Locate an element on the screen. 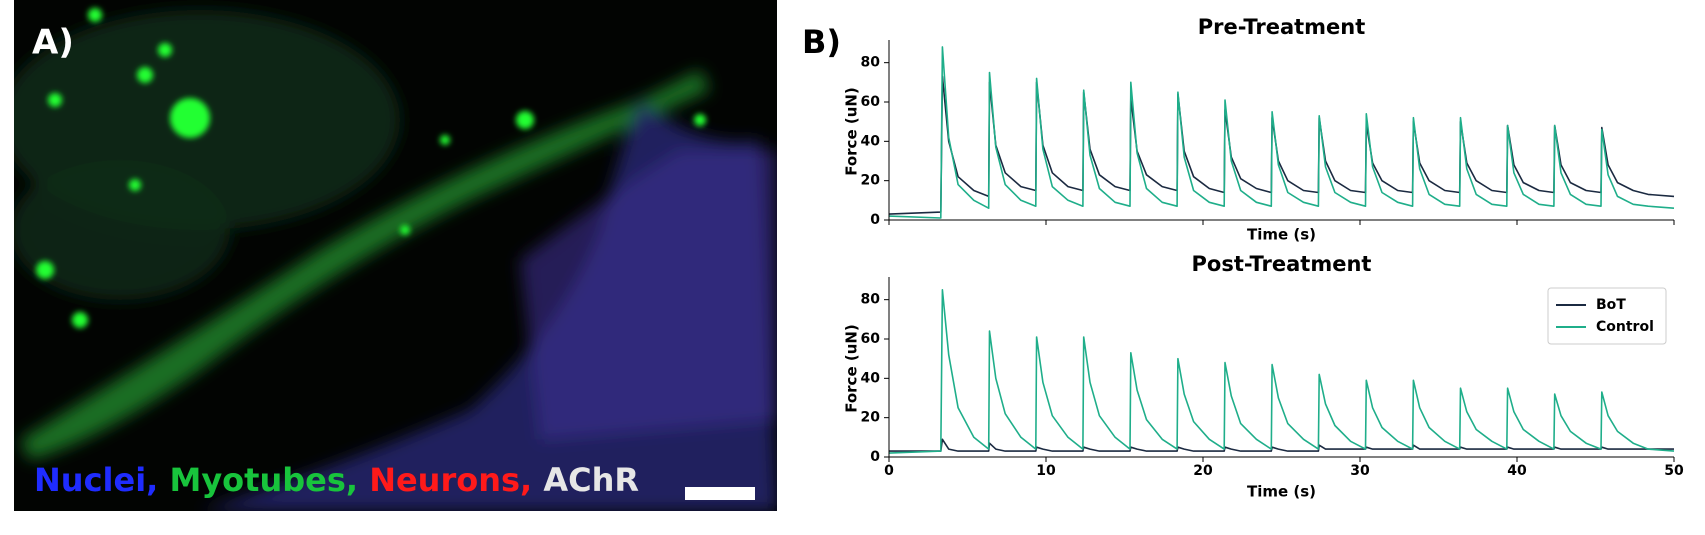 The width and height of the screenshot is (1705, 535). x-tick-label: 20 is located at coordinates (1203, 471).